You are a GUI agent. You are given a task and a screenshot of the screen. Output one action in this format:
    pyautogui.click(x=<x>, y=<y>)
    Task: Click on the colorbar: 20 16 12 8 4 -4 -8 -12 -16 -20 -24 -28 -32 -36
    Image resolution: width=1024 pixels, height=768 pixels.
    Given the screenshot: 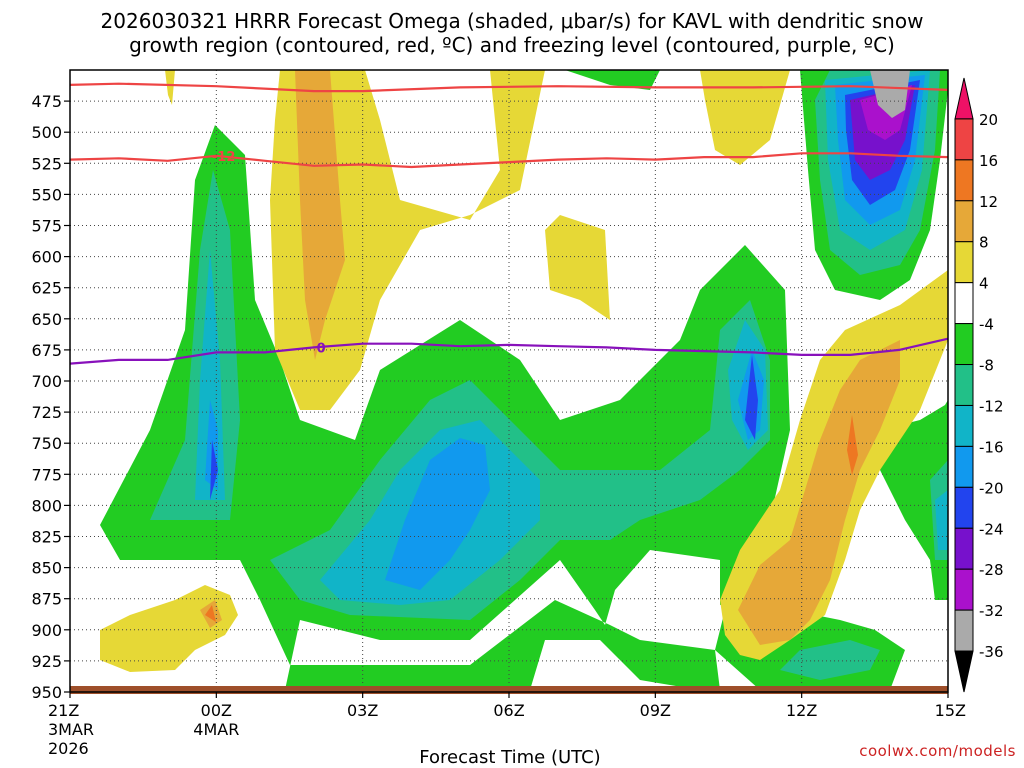 What is the action you would take?
    pyautogui.click(x=979, y=385)
    